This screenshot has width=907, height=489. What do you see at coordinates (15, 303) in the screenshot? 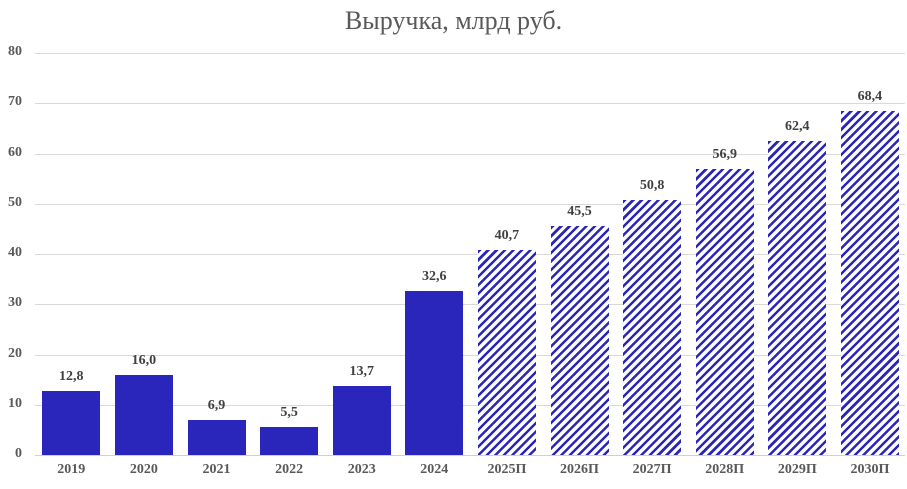
I see `y-tick-label: 30` at bounding box center [15, 303].